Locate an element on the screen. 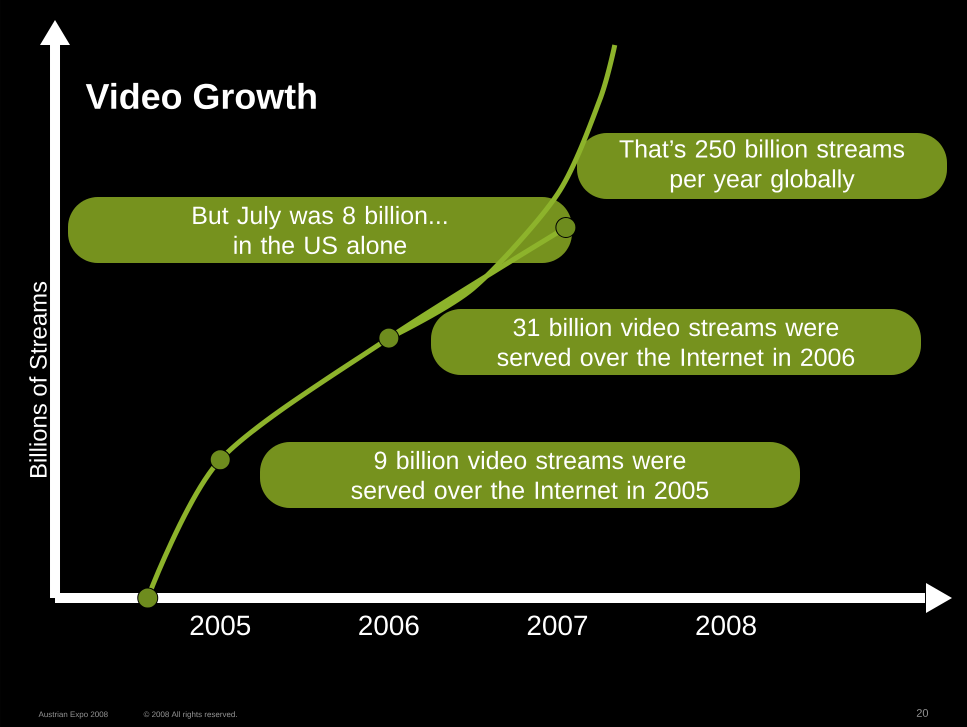 This screenshot has width=967, height=727. x-tick-label: 2008 is located at coordinates (726, 626).